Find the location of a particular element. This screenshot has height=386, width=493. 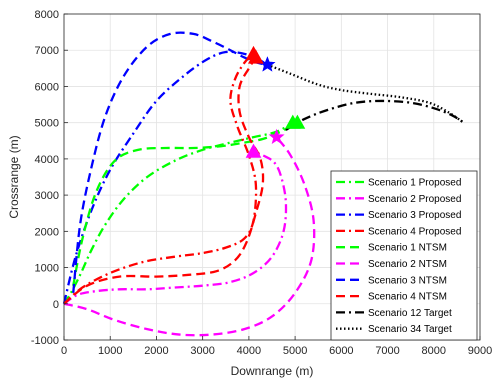

y-tick-label: 6000 is located at coordinates (47, 87).